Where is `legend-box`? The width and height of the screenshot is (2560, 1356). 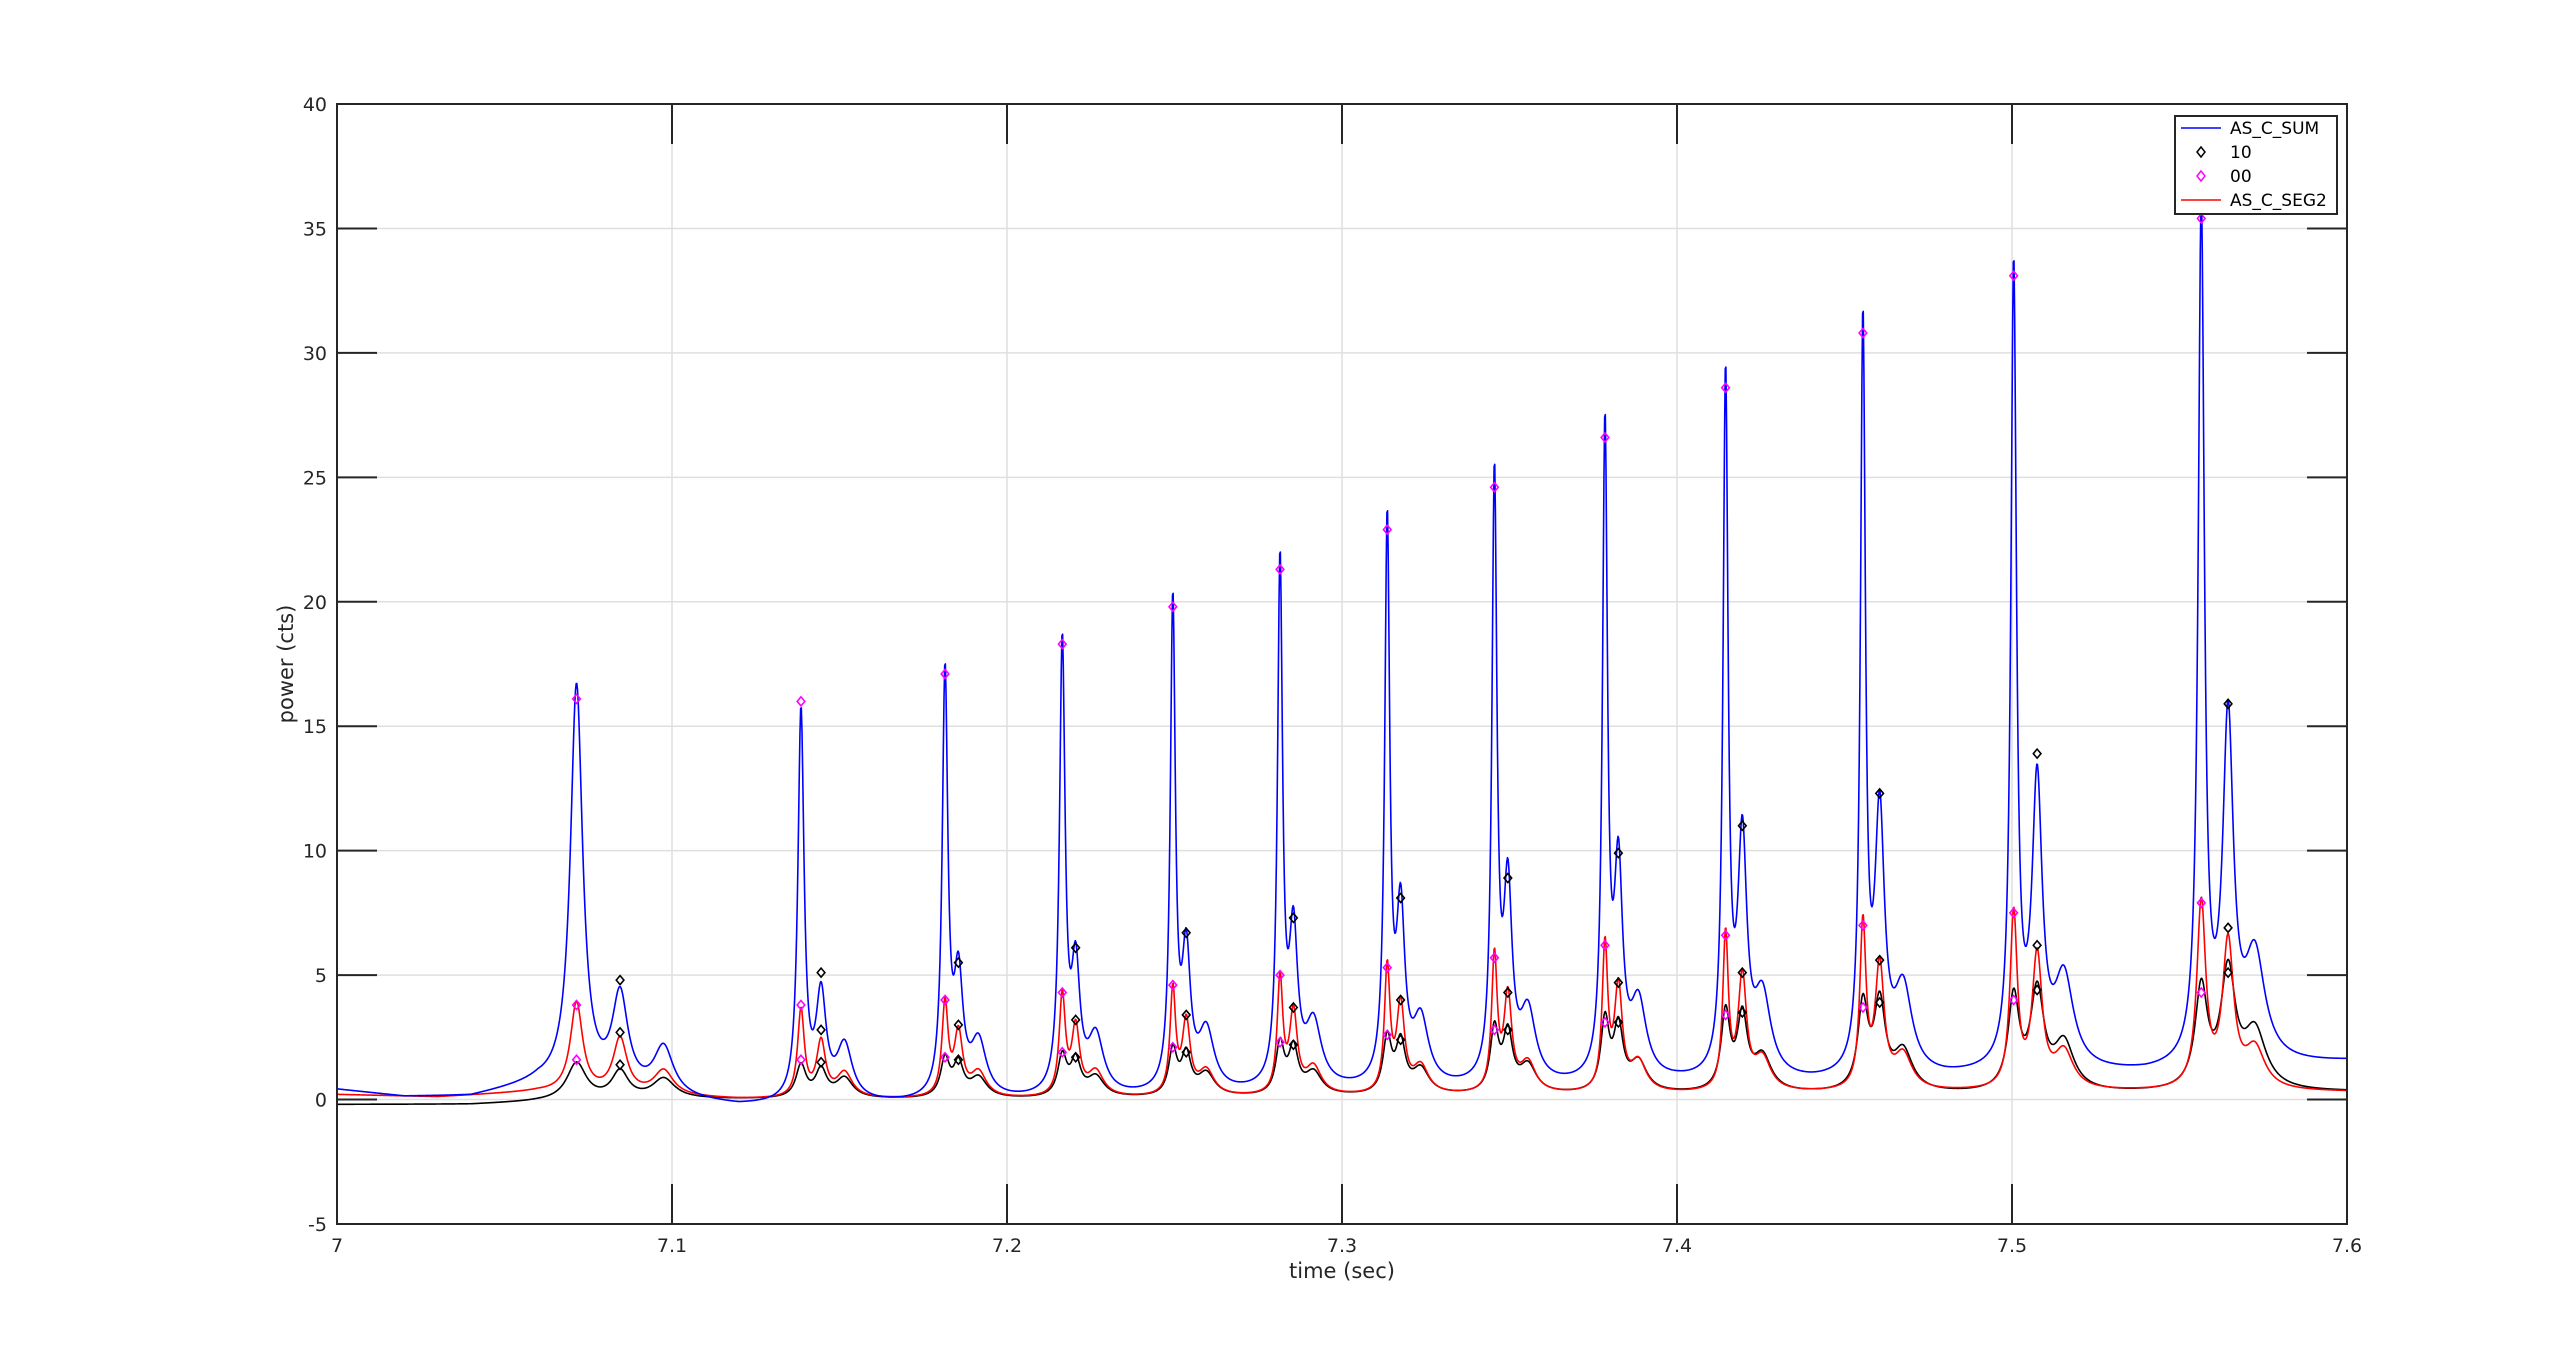
legend-box is located at coordinates (2256, 165).